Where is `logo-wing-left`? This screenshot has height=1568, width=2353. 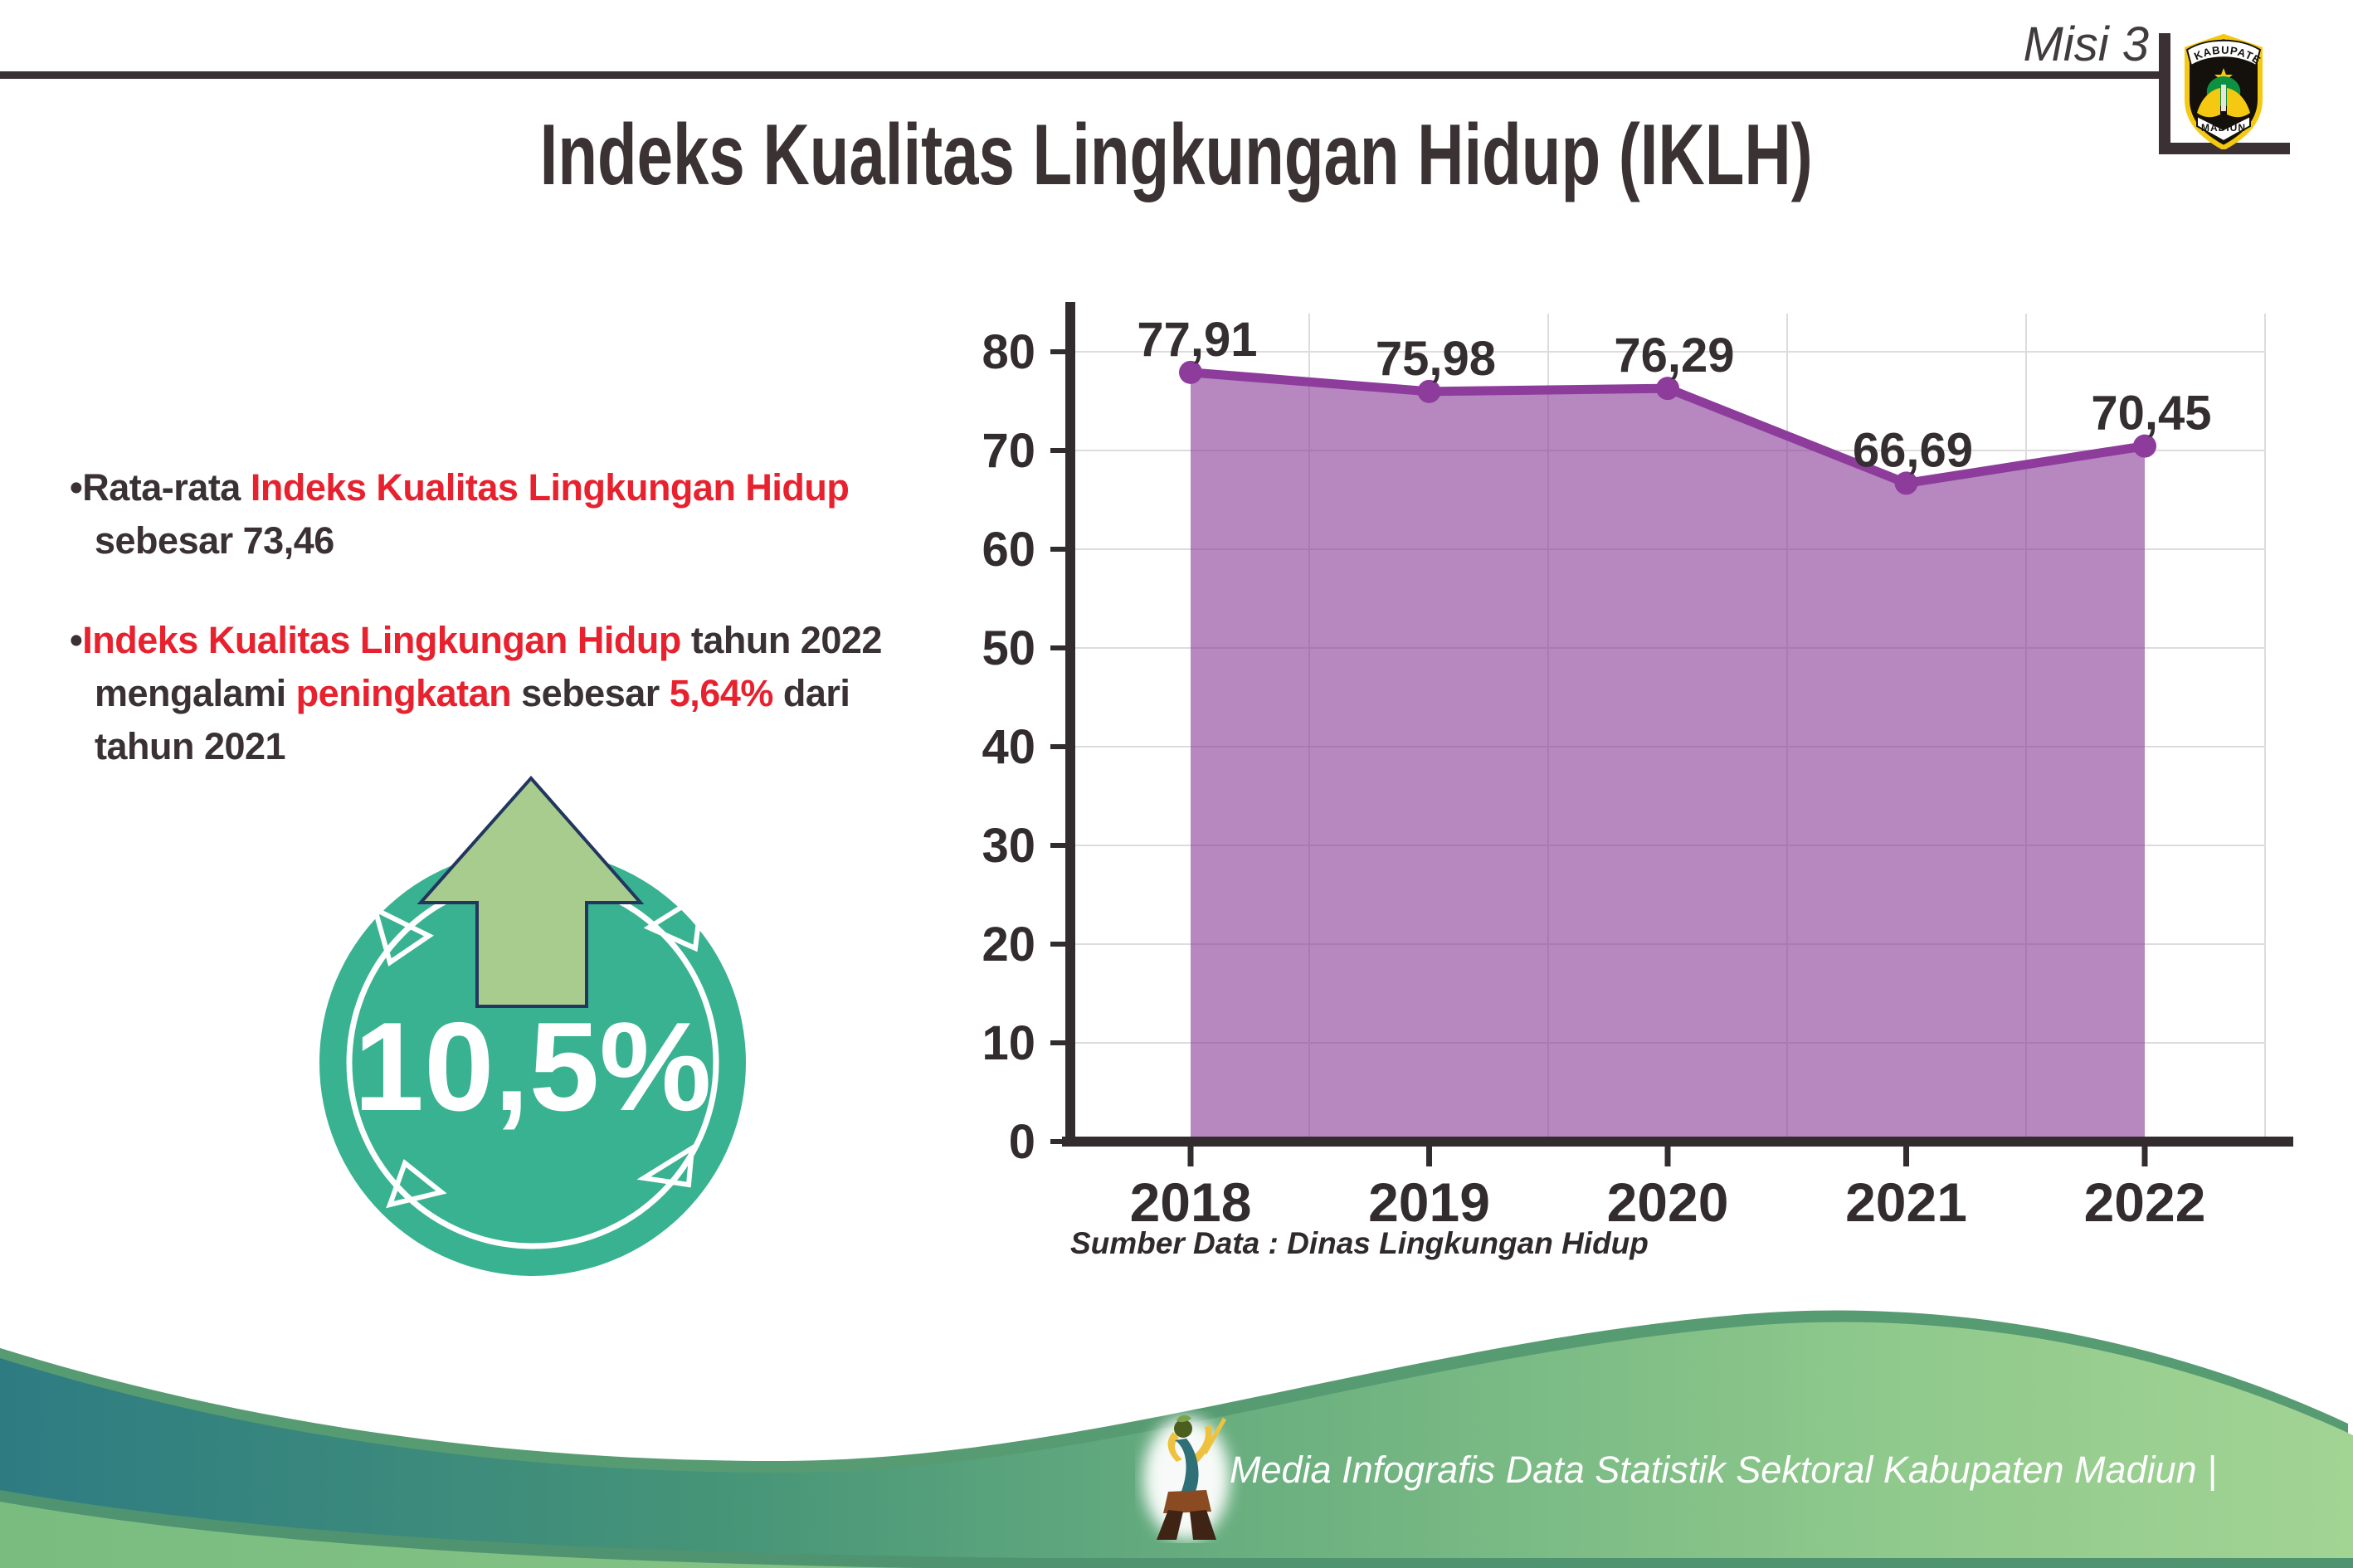
logo-wing-left is located at coordinates (2208, 103).